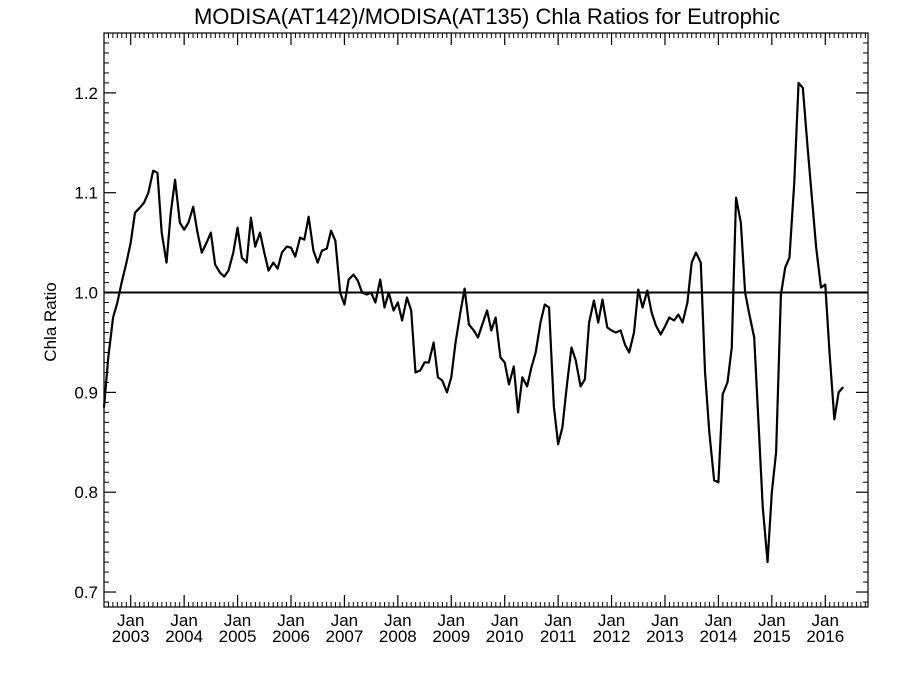  Describe the element at coordinates (398, 636) in the screenshot. I see `x-tick-label-year: 2008` at that location.